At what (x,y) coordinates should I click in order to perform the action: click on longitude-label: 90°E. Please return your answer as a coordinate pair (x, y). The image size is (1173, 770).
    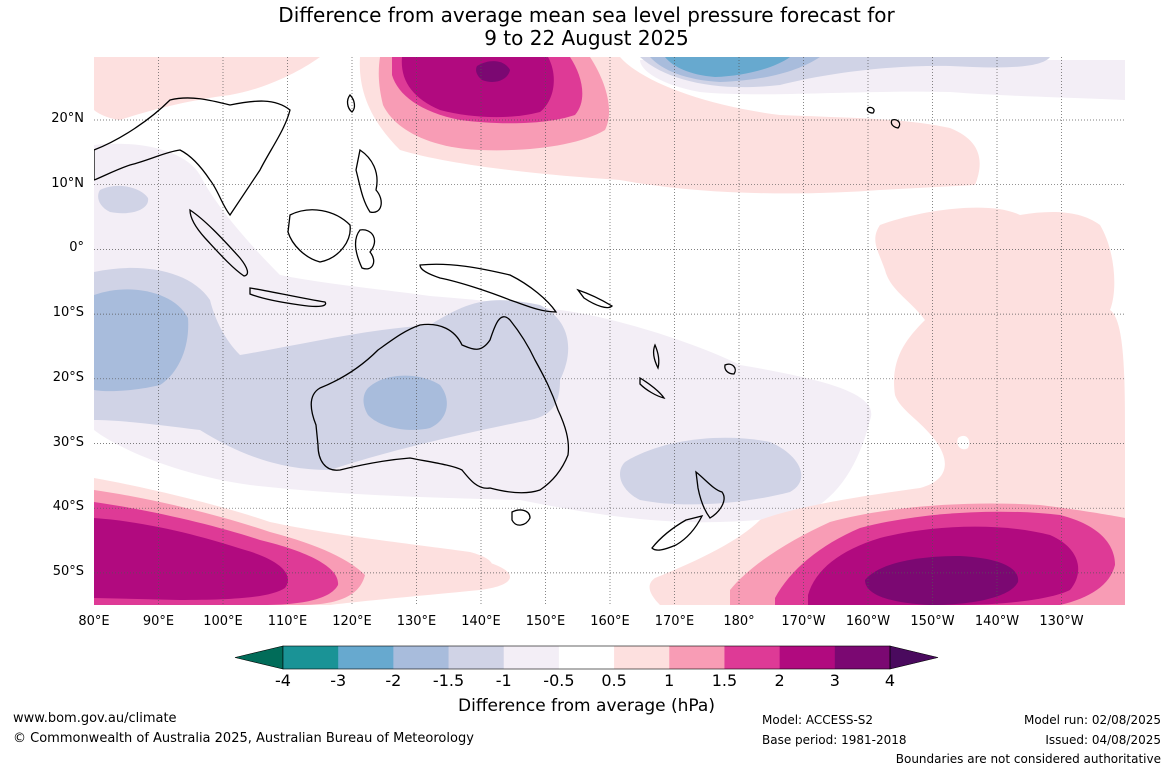
    Looking at the image, I should click on (158, 621).